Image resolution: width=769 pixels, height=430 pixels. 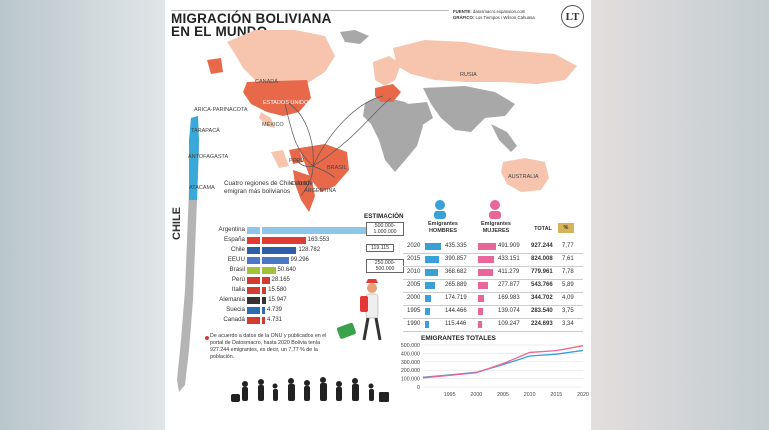 I want to click on title-line-2: EN EL MUNDO, so click(x=219, y=31).